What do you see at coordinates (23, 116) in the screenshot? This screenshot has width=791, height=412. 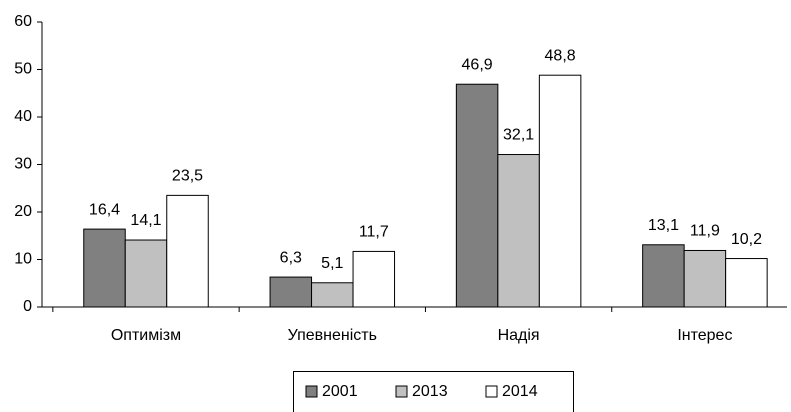 I see `y-tick-label: 40` at bounding box center [23, 116].